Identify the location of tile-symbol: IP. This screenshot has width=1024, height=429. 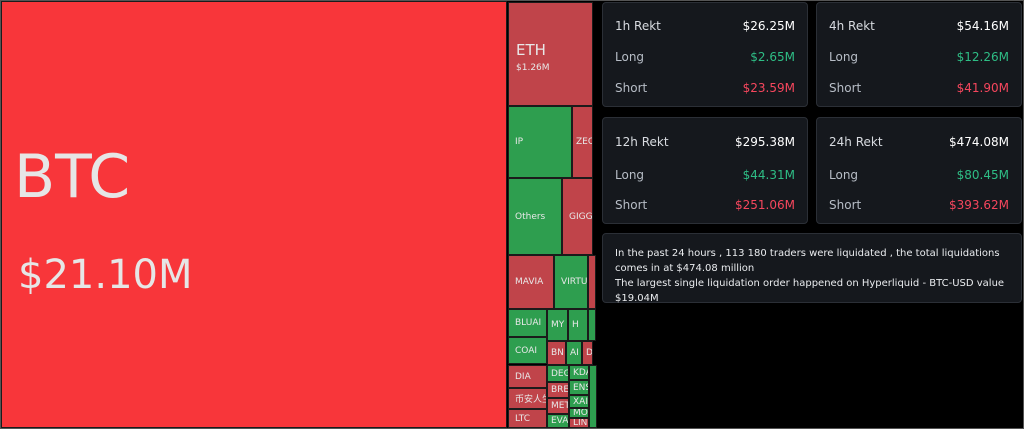
(519, 142).